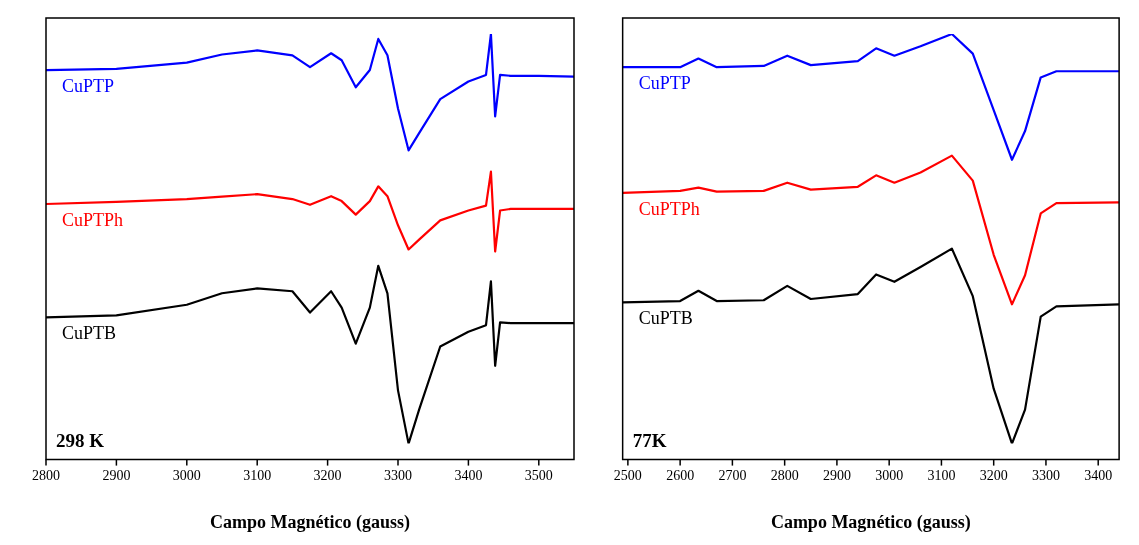  Describe the element at coordinates (680, 475) in the screenshot. I see `x-tick-label: 2600` at that location.